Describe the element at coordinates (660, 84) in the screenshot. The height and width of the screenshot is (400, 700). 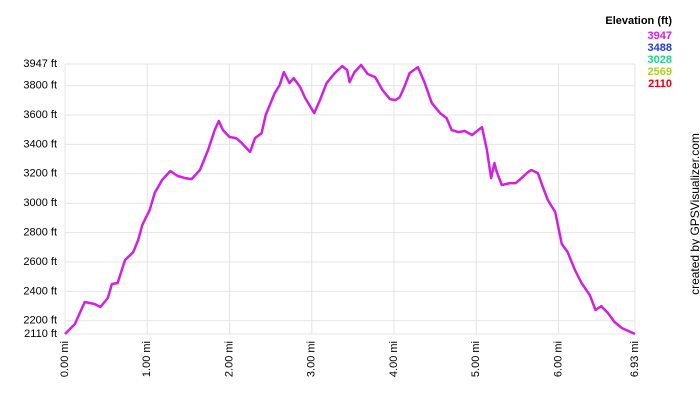
I see `legend-value: 2110` at that location.